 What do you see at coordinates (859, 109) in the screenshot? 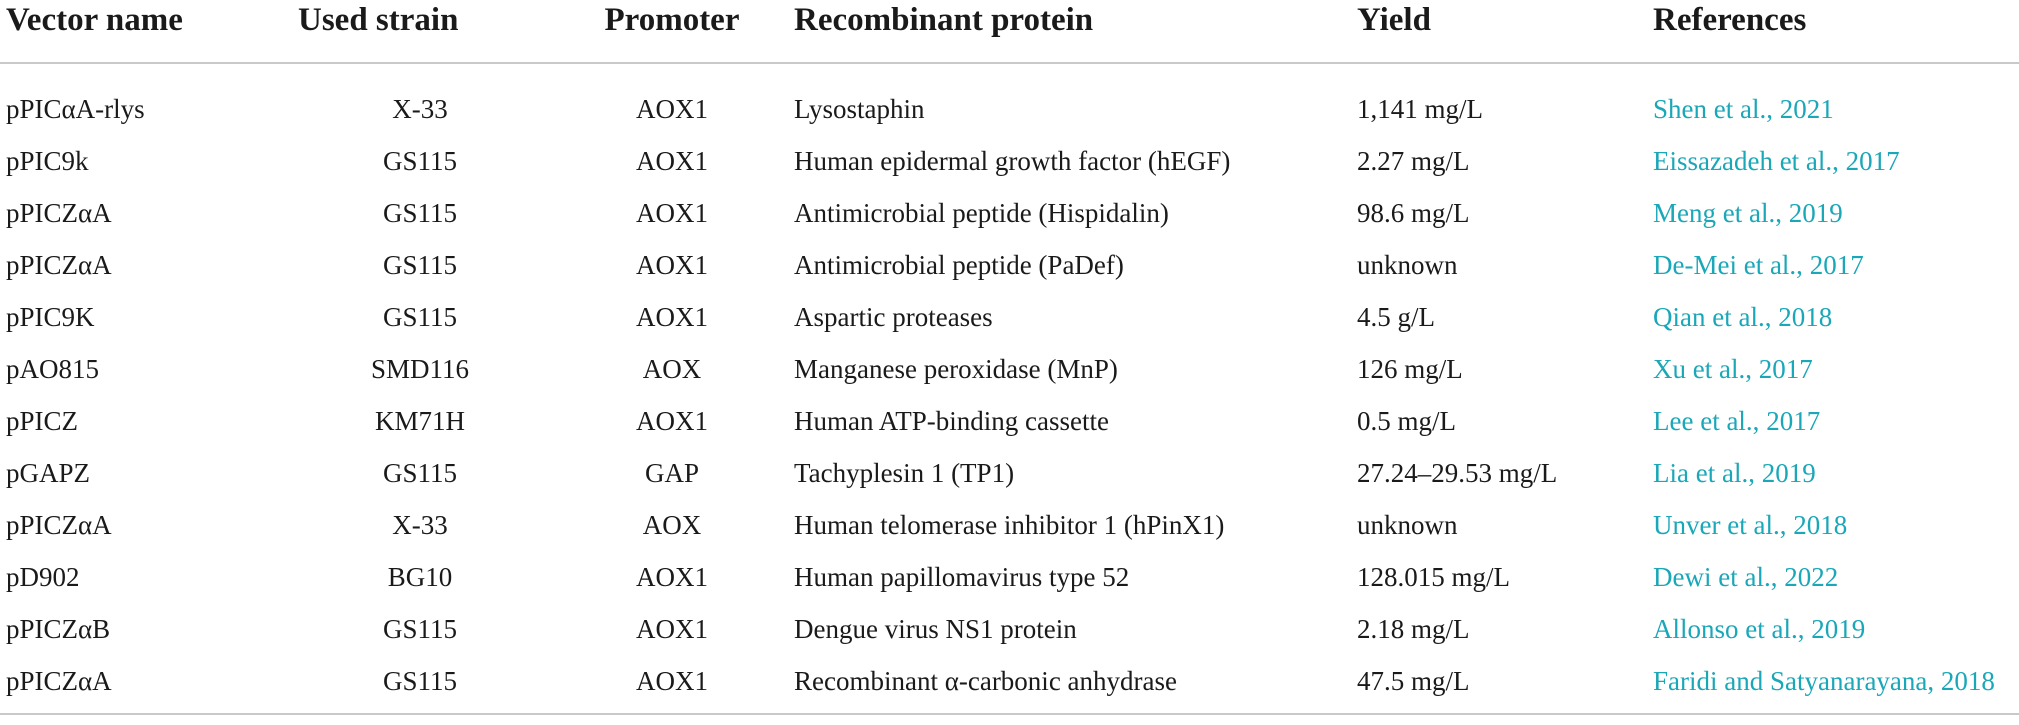
I see `cell-recombinant-protein: Lysostaphin` at bounding box center [859, 109].